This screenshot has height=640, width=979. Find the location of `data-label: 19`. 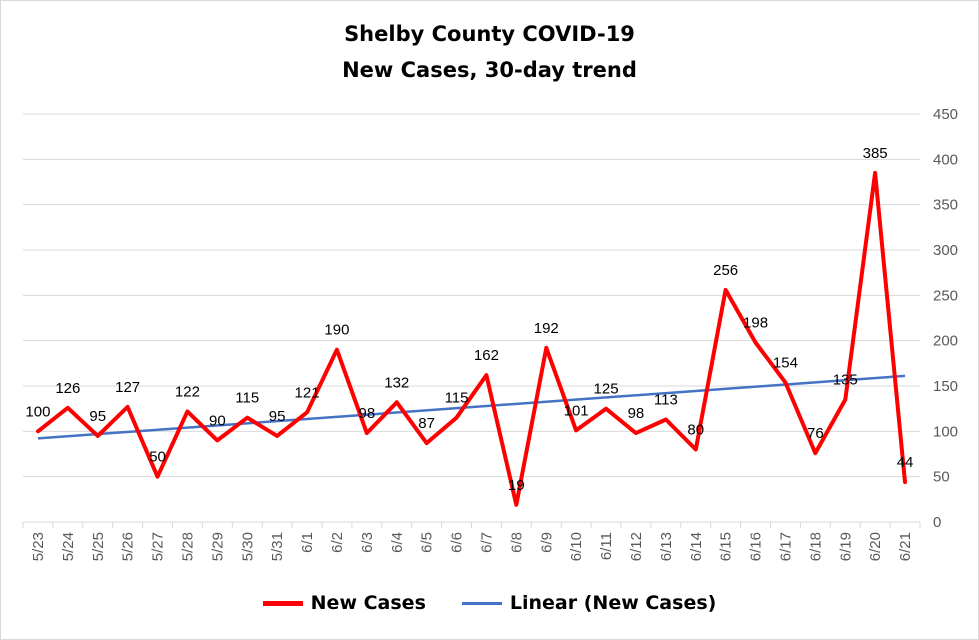

data-label: 19 is located at coordinates (516, 485).